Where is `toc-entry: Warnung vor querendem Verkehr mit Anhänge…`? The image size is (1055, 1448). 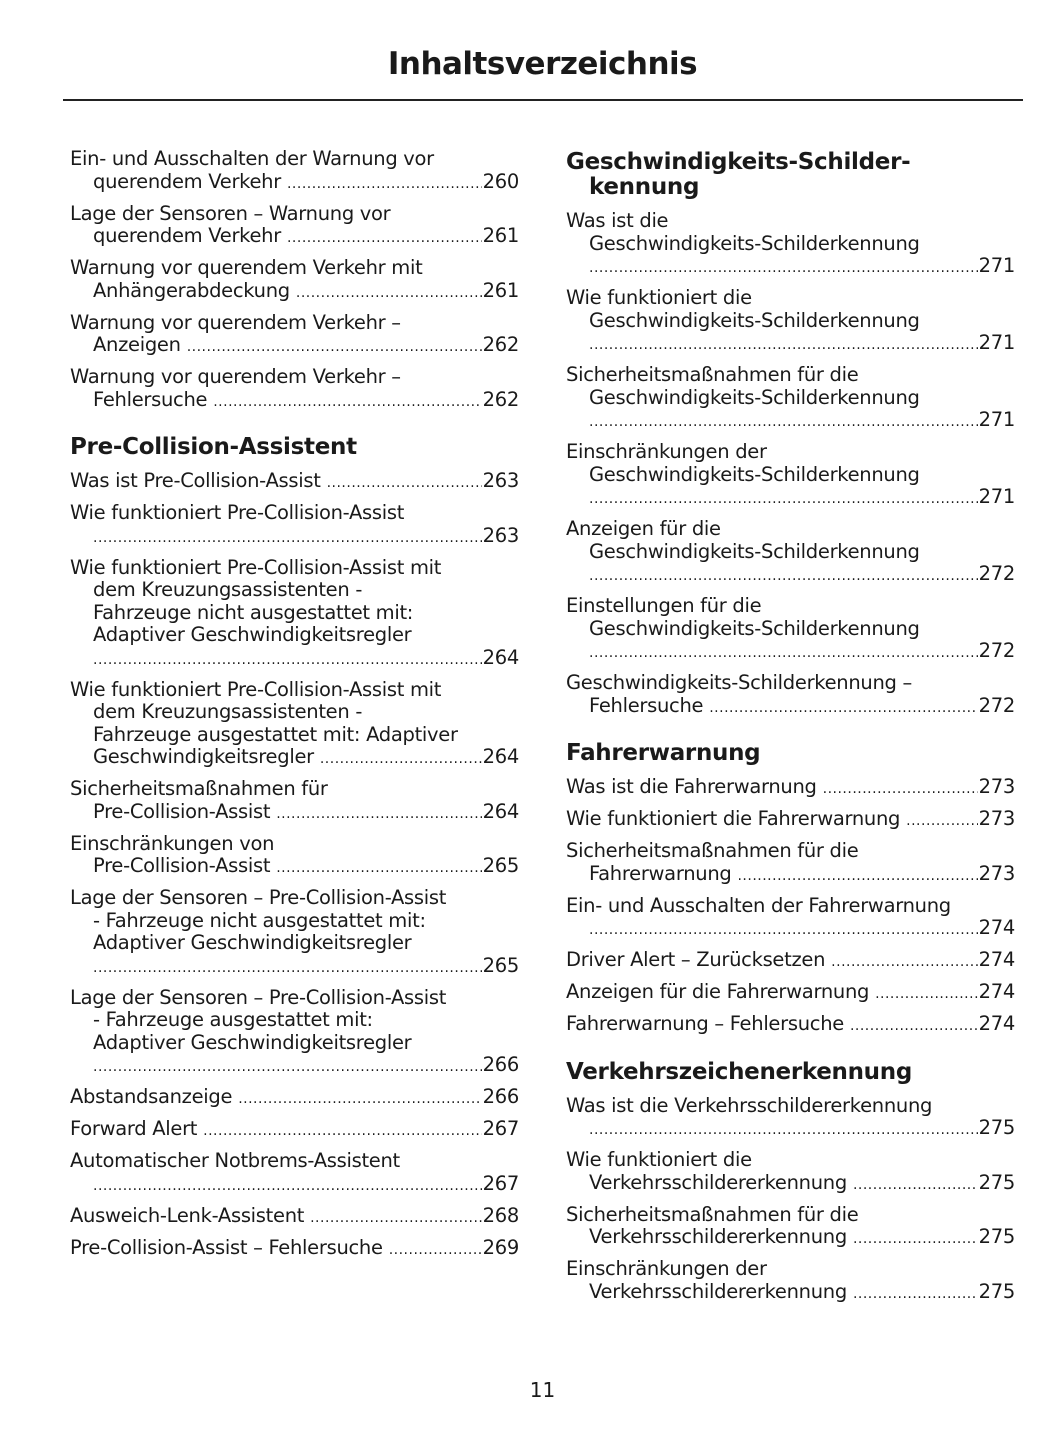
toc-entry: Warnung vor querendem Verkehr mit Anhänge… is located at coordinates (295, 280).